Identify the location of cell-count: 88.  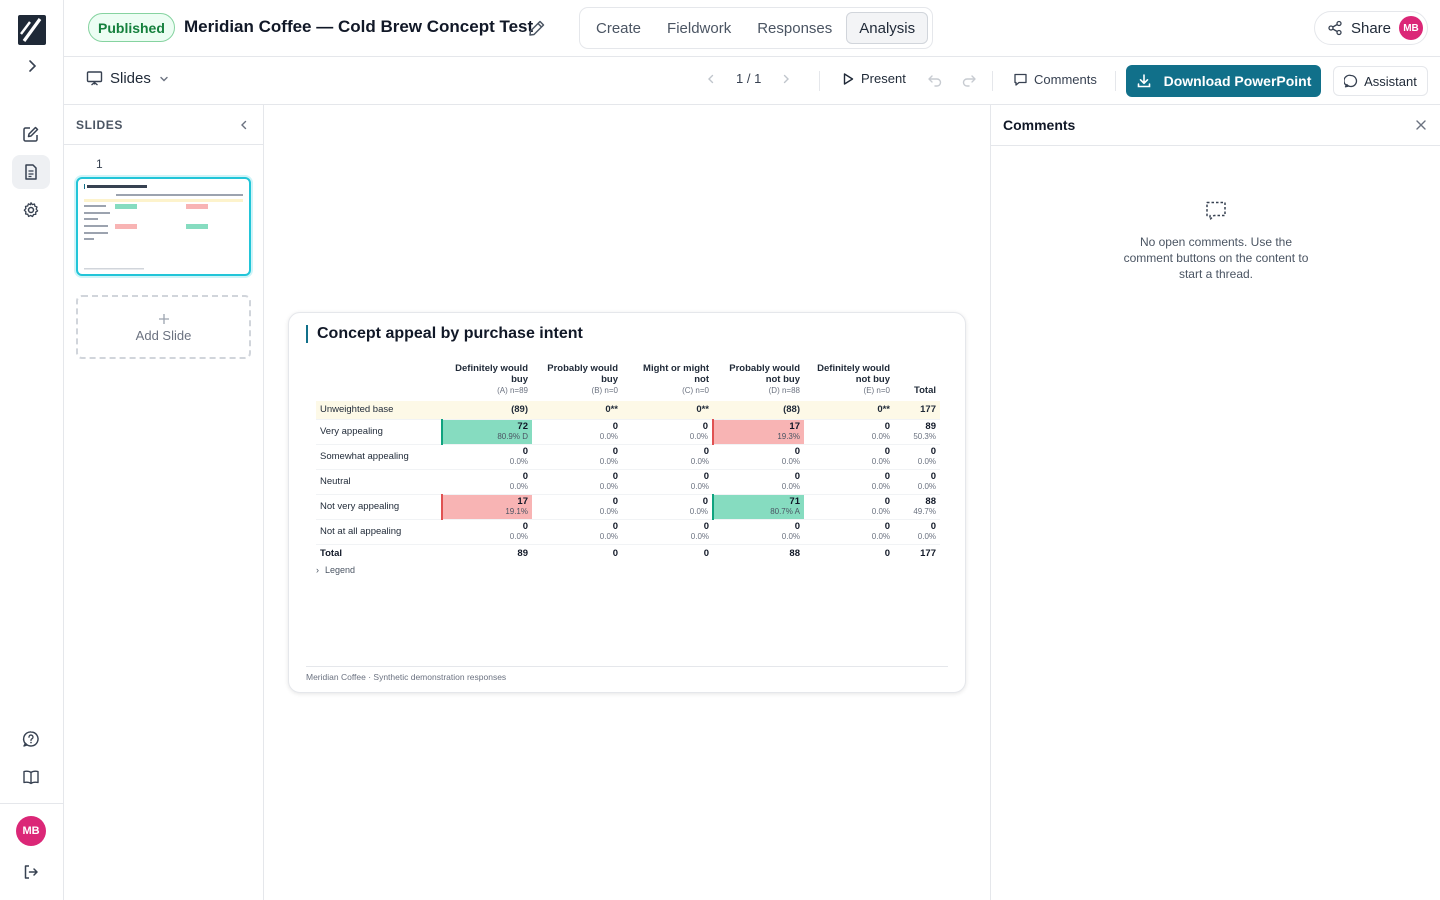
(930, 501).